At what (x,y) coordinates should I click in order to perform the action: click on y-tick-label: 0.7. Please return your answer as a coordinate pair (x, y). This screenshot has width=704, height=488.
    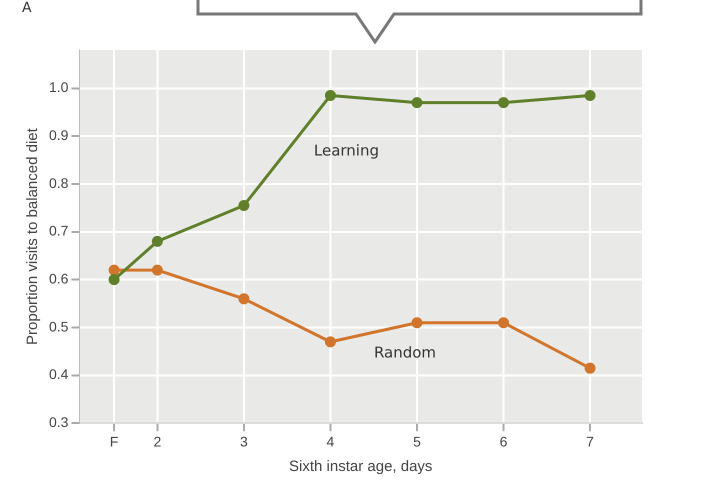
    Looking at the image, I should click on (58, 230).